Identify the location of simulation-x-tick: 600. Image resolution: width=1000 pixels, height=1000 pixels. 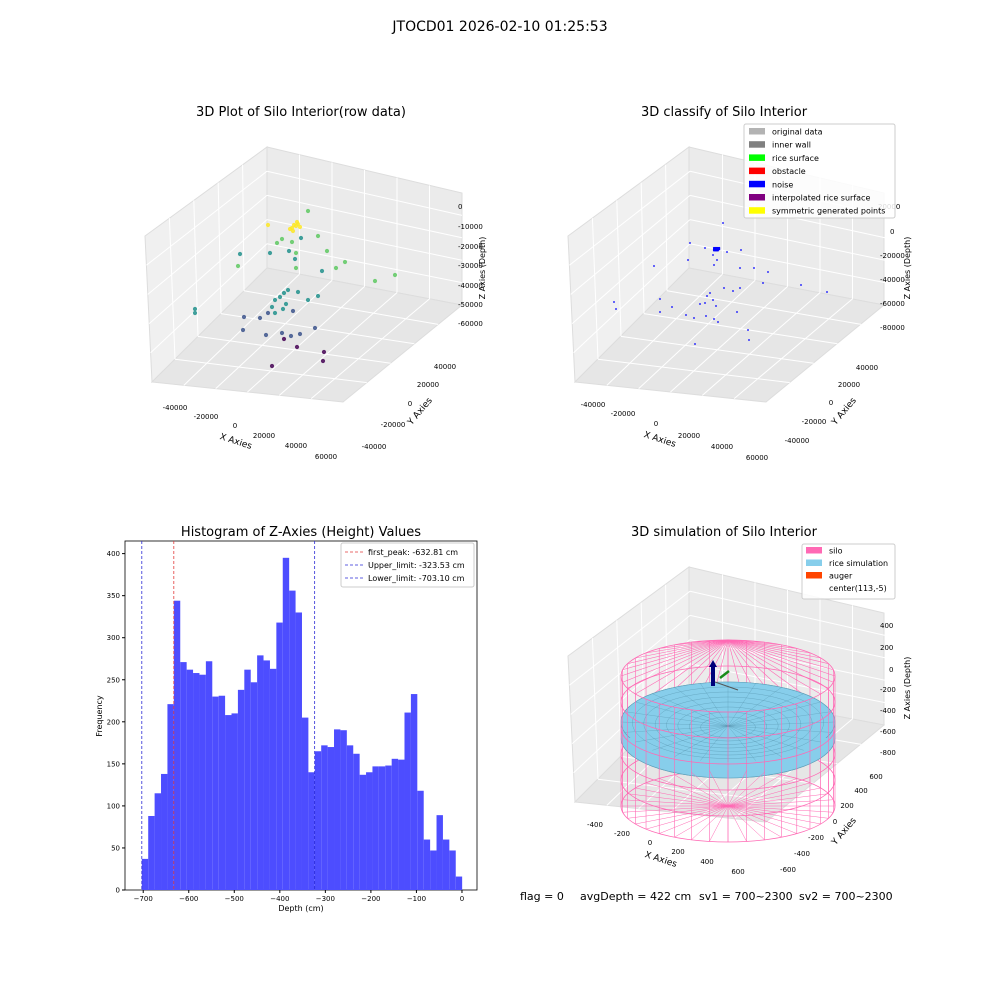
(737, 872).